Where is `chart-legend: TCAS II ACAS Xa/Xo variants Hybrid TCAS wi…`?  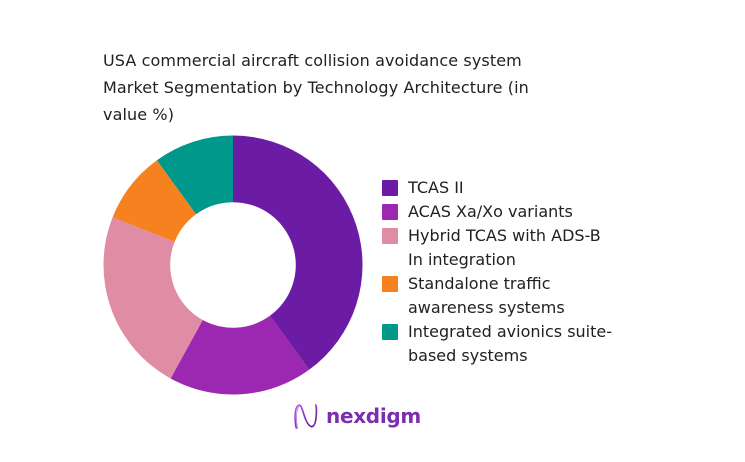
chart-legend: TCAS II ACAS Xa/Xo variants Hybrid TCAS wi… is located at coordinates (497, 272).